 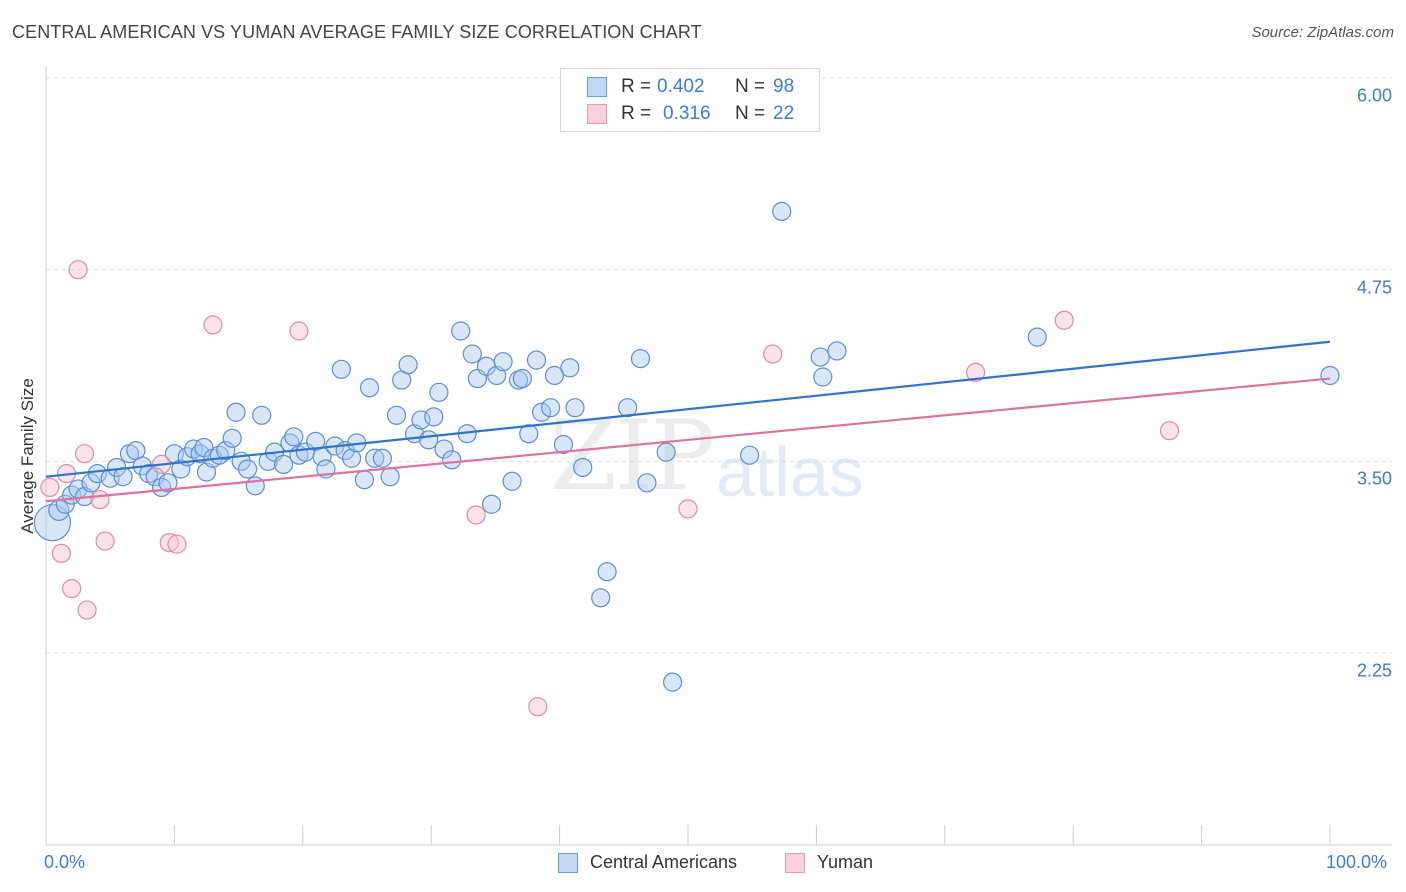 What do you see at coordinates (636, 113) in the screenshot?
I see `legend-r-label: R =` at bounding box center [636, 113].